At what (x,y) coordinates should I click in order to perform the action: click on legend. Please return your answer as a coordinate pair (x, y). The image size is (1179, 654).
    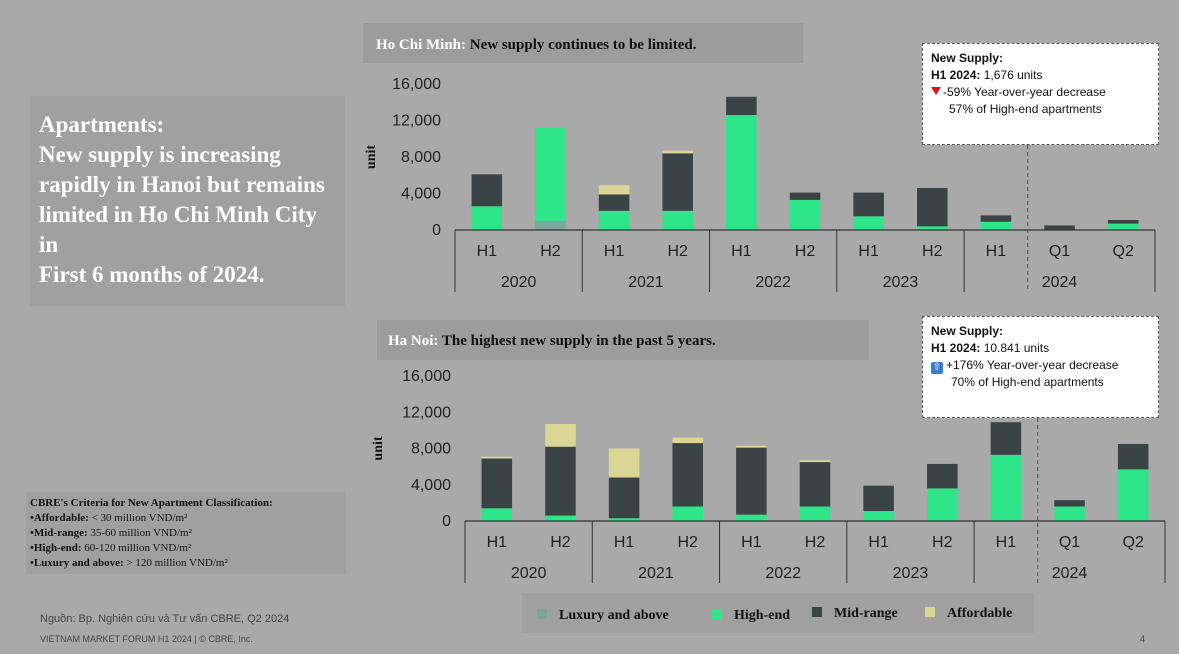
    Looking at the image, I should click on (778, 613).